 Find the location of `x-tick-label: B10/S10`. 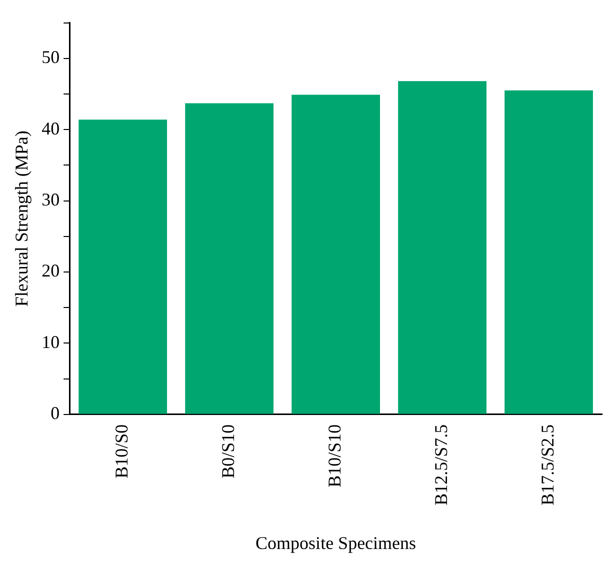

x-tick-label: B10/S10 is located at coordinates (334, 456).